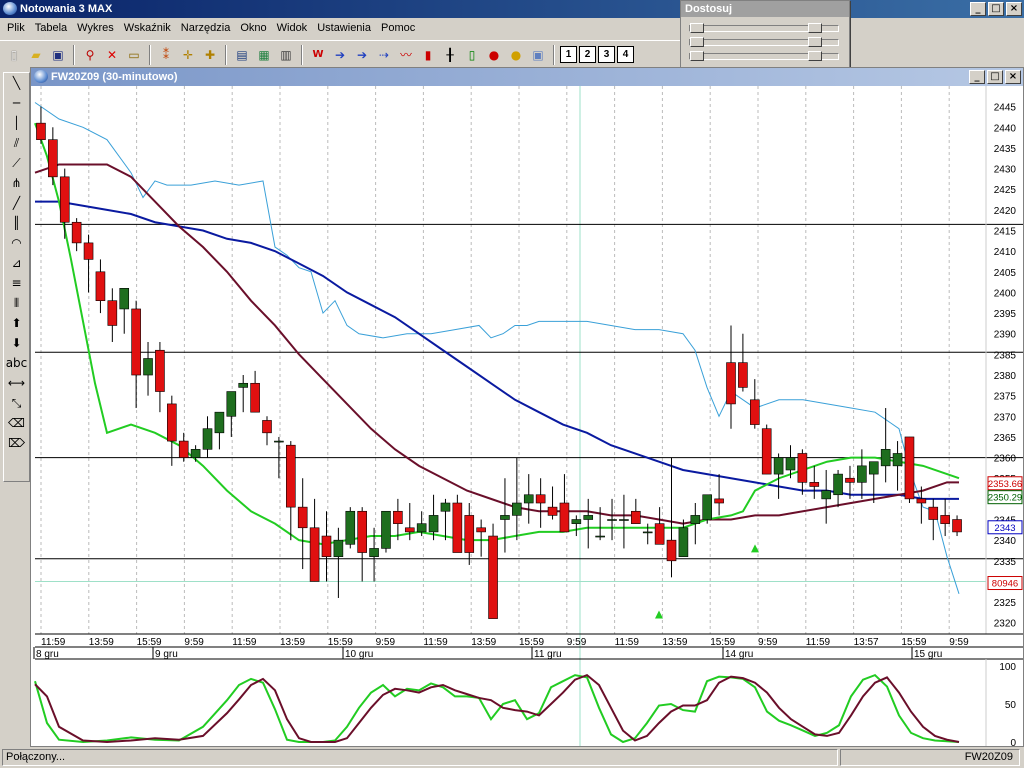 This screenshot has height=768, width=1024. What do you see at coordinates (977, 77) in the screenshot?
I see `chart-minimize-button: _` at bounding box center [977, 77].